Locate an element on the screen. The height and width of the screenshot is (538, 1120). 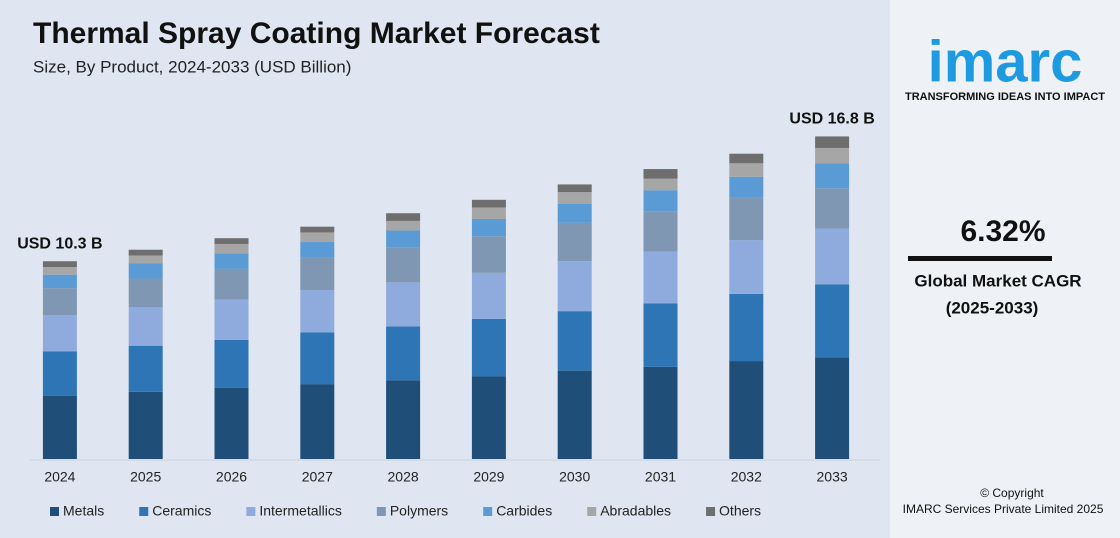
x-tick-label: 2028 is located at coordinates (403, 477).